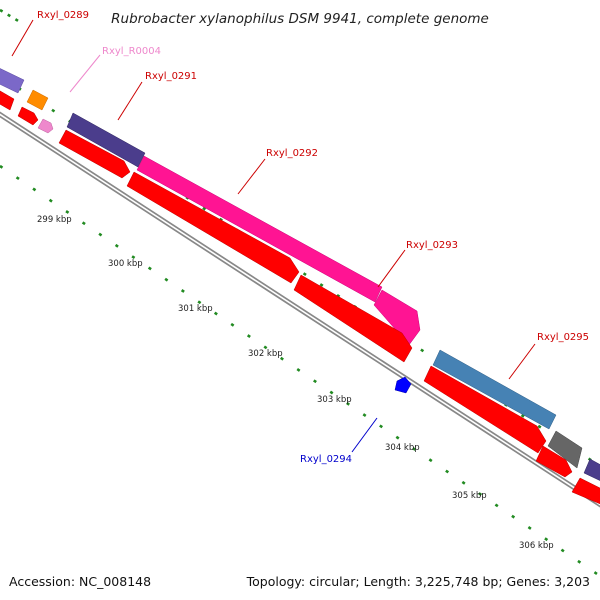 Image resolution: width=600 pixels, height=600 pixels. Describe the element at coordinates (397, 317) in the screenshot. I see `gene-rxyl-0293-feature` at that location.